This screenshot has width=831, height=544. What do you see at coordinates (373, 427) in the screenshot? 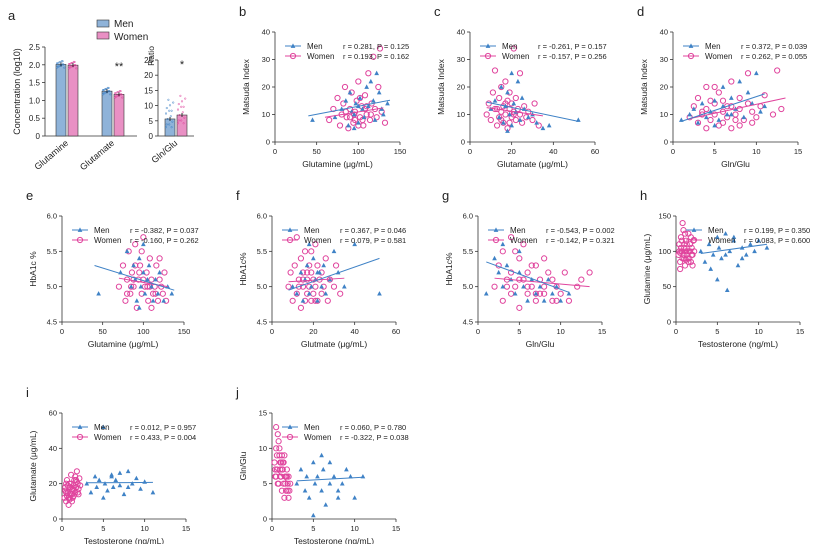
I see `stats-men: r = 0.060, P = 0.780` at bounding box center [373, 427].